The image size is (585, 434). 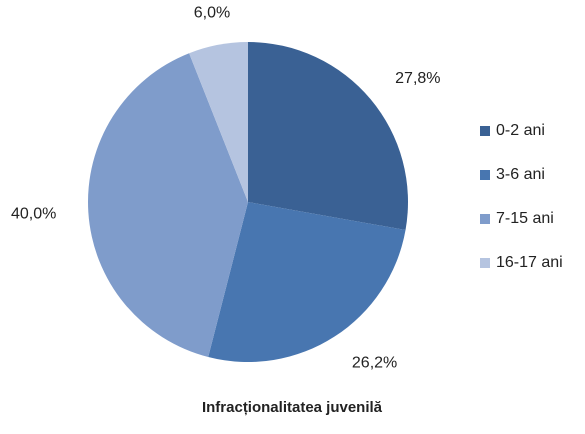 I want to click on data-label: 27,8%, so click(x=417, y=78).